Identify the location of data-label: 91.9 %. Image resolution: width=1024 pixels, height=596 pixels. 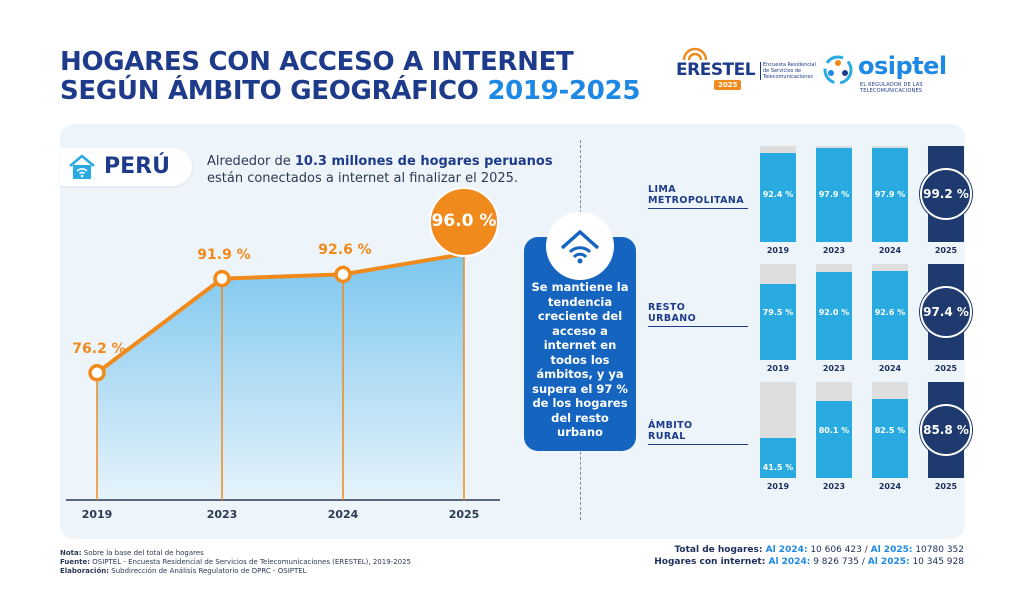
(224, 254).